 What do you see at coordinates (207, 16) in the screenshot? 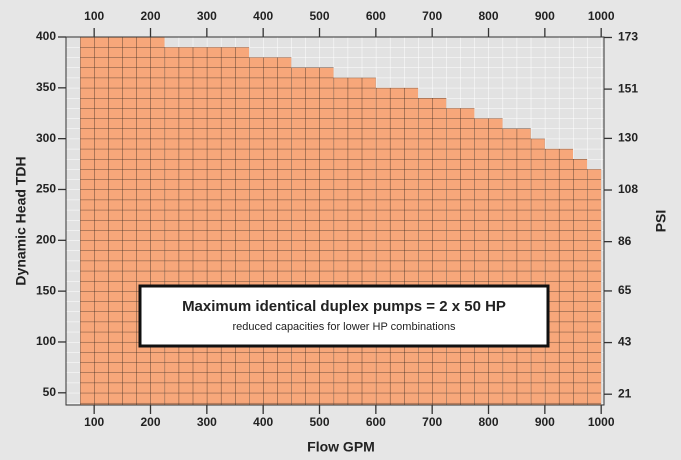
I see `x-tick-label-top: 300` at bounding box center [207, 16].